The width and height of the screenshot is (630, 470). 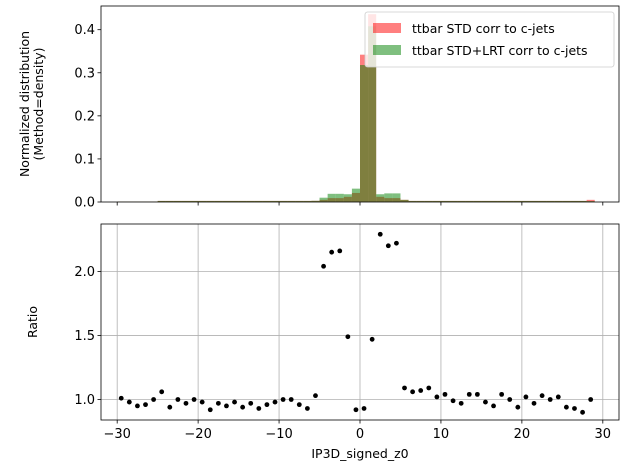 What do you see at coordinates (84, 272) in the screenshot?
I see `bottom-ytick-label: 2.0` at bounding box center [84, 272].